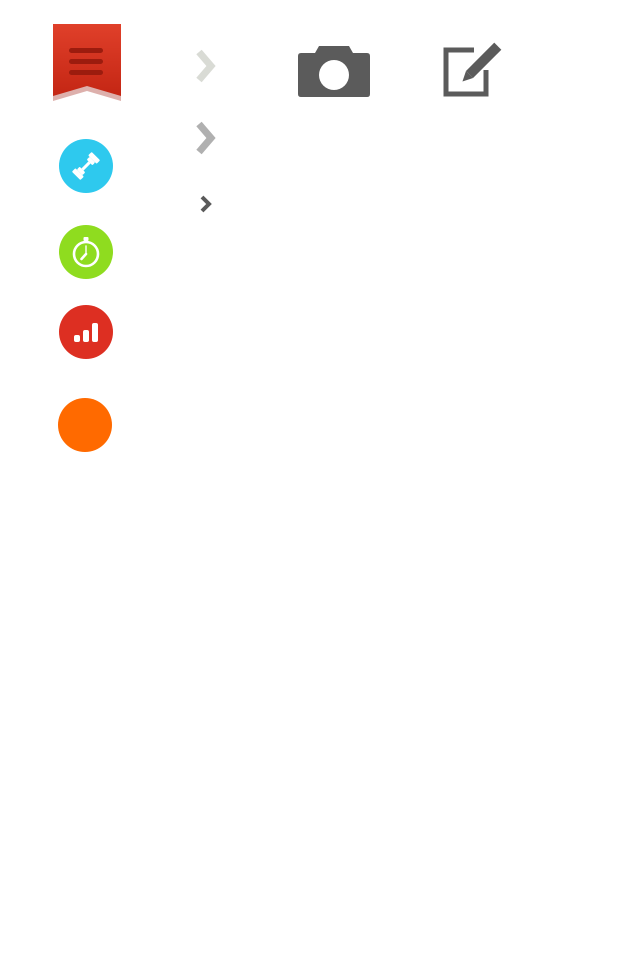 The image size is (640, 960). I want to click on camera-button, so click(334, 71).